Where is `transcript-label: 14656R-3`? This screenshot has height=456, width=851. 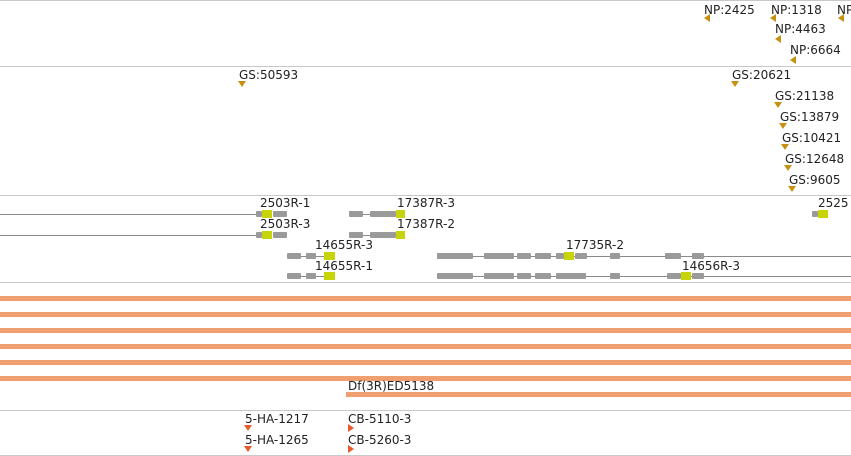
transcript-label: 14656R-3 is located at coordinates (711, 266).